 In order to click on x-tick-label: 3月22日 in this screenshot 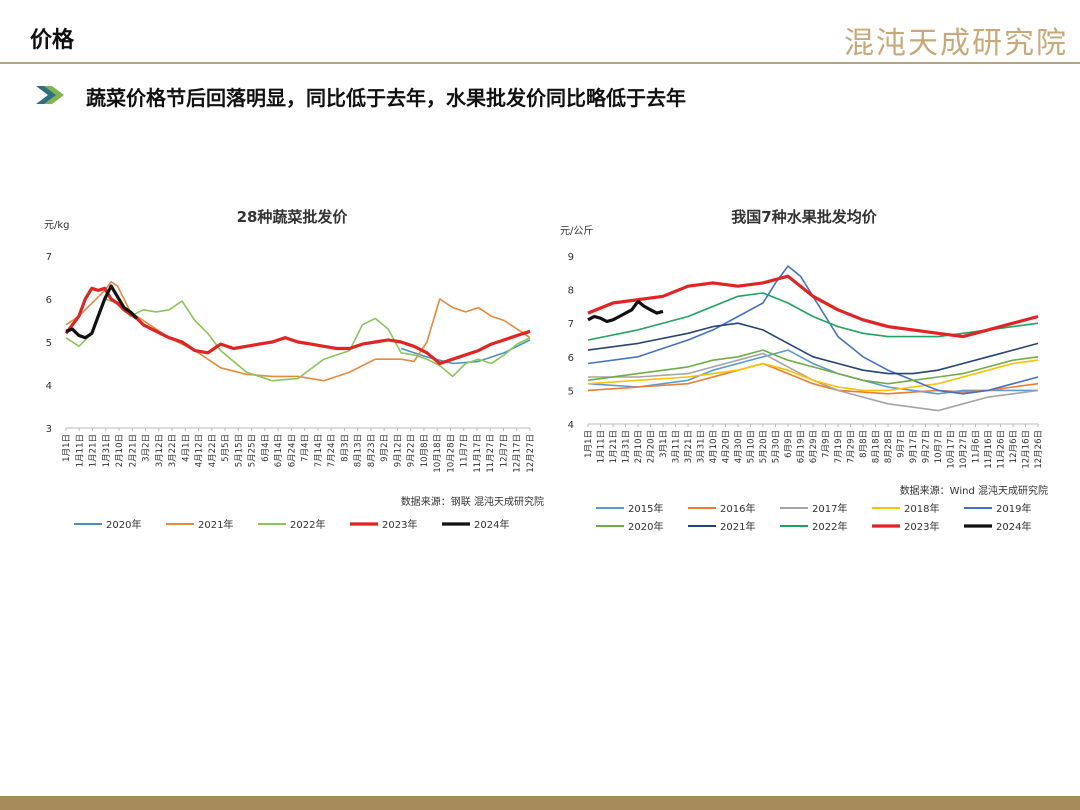, I will do `click(173, 450)`.